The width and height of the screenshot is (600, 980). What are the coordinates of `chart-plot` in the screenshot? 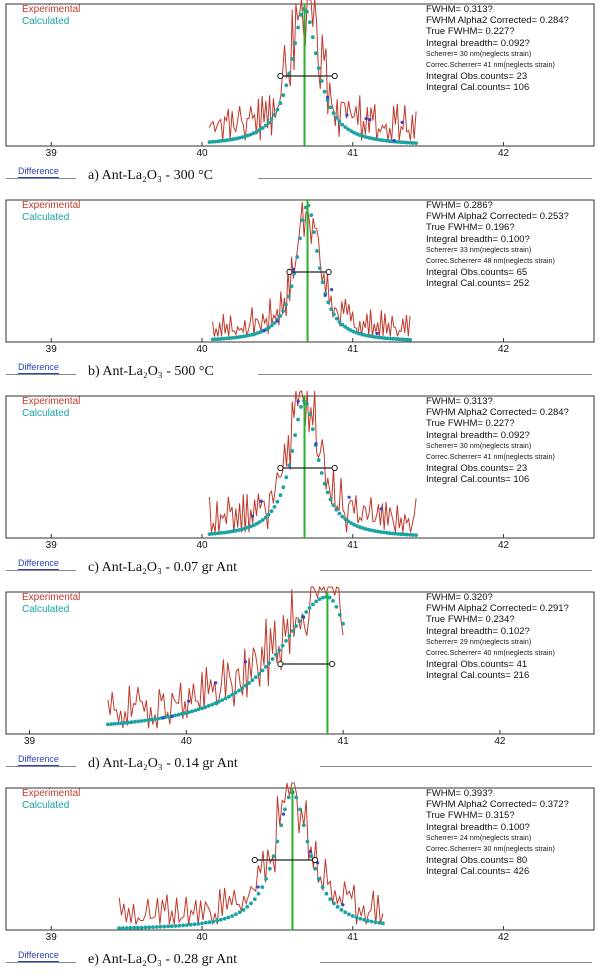 It's located at (300, 464).